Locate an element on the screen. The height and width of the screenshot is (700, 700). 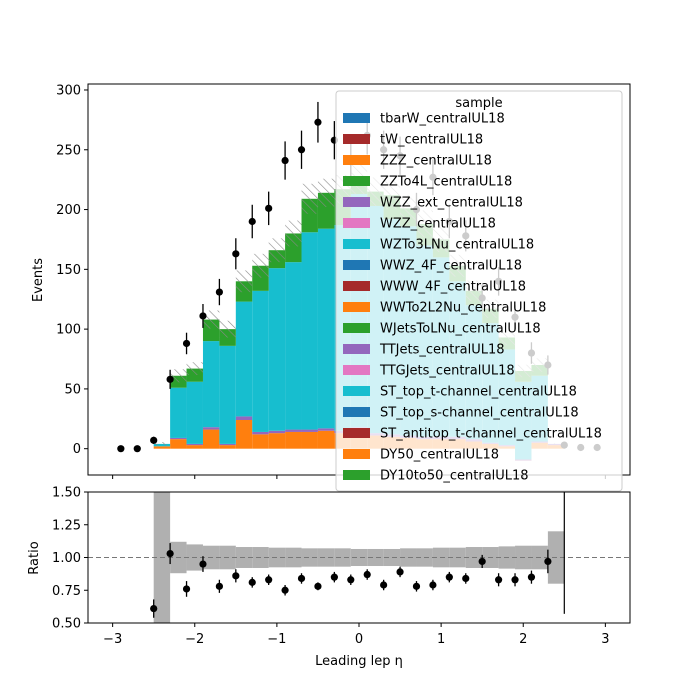
ratio-xtick-label--2: −2 is located at coordinates (194, 639).